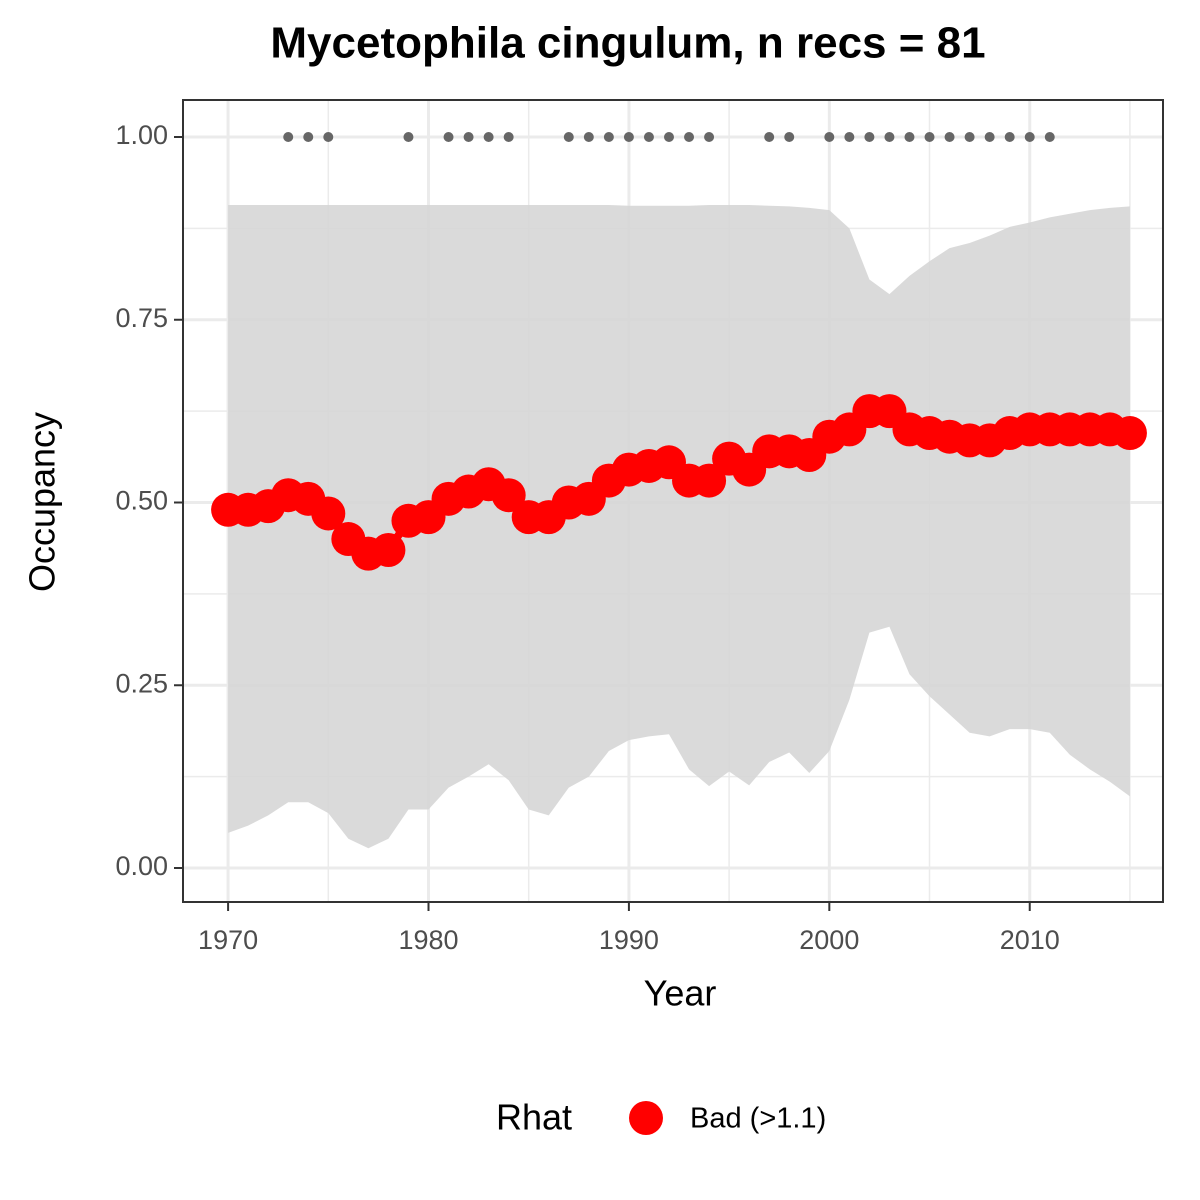 This screenshot has width=1200, height=1200. Describe the element at coordinates (829, 940) in the screenshot. I see `x-tick-label: 2000` at that location.